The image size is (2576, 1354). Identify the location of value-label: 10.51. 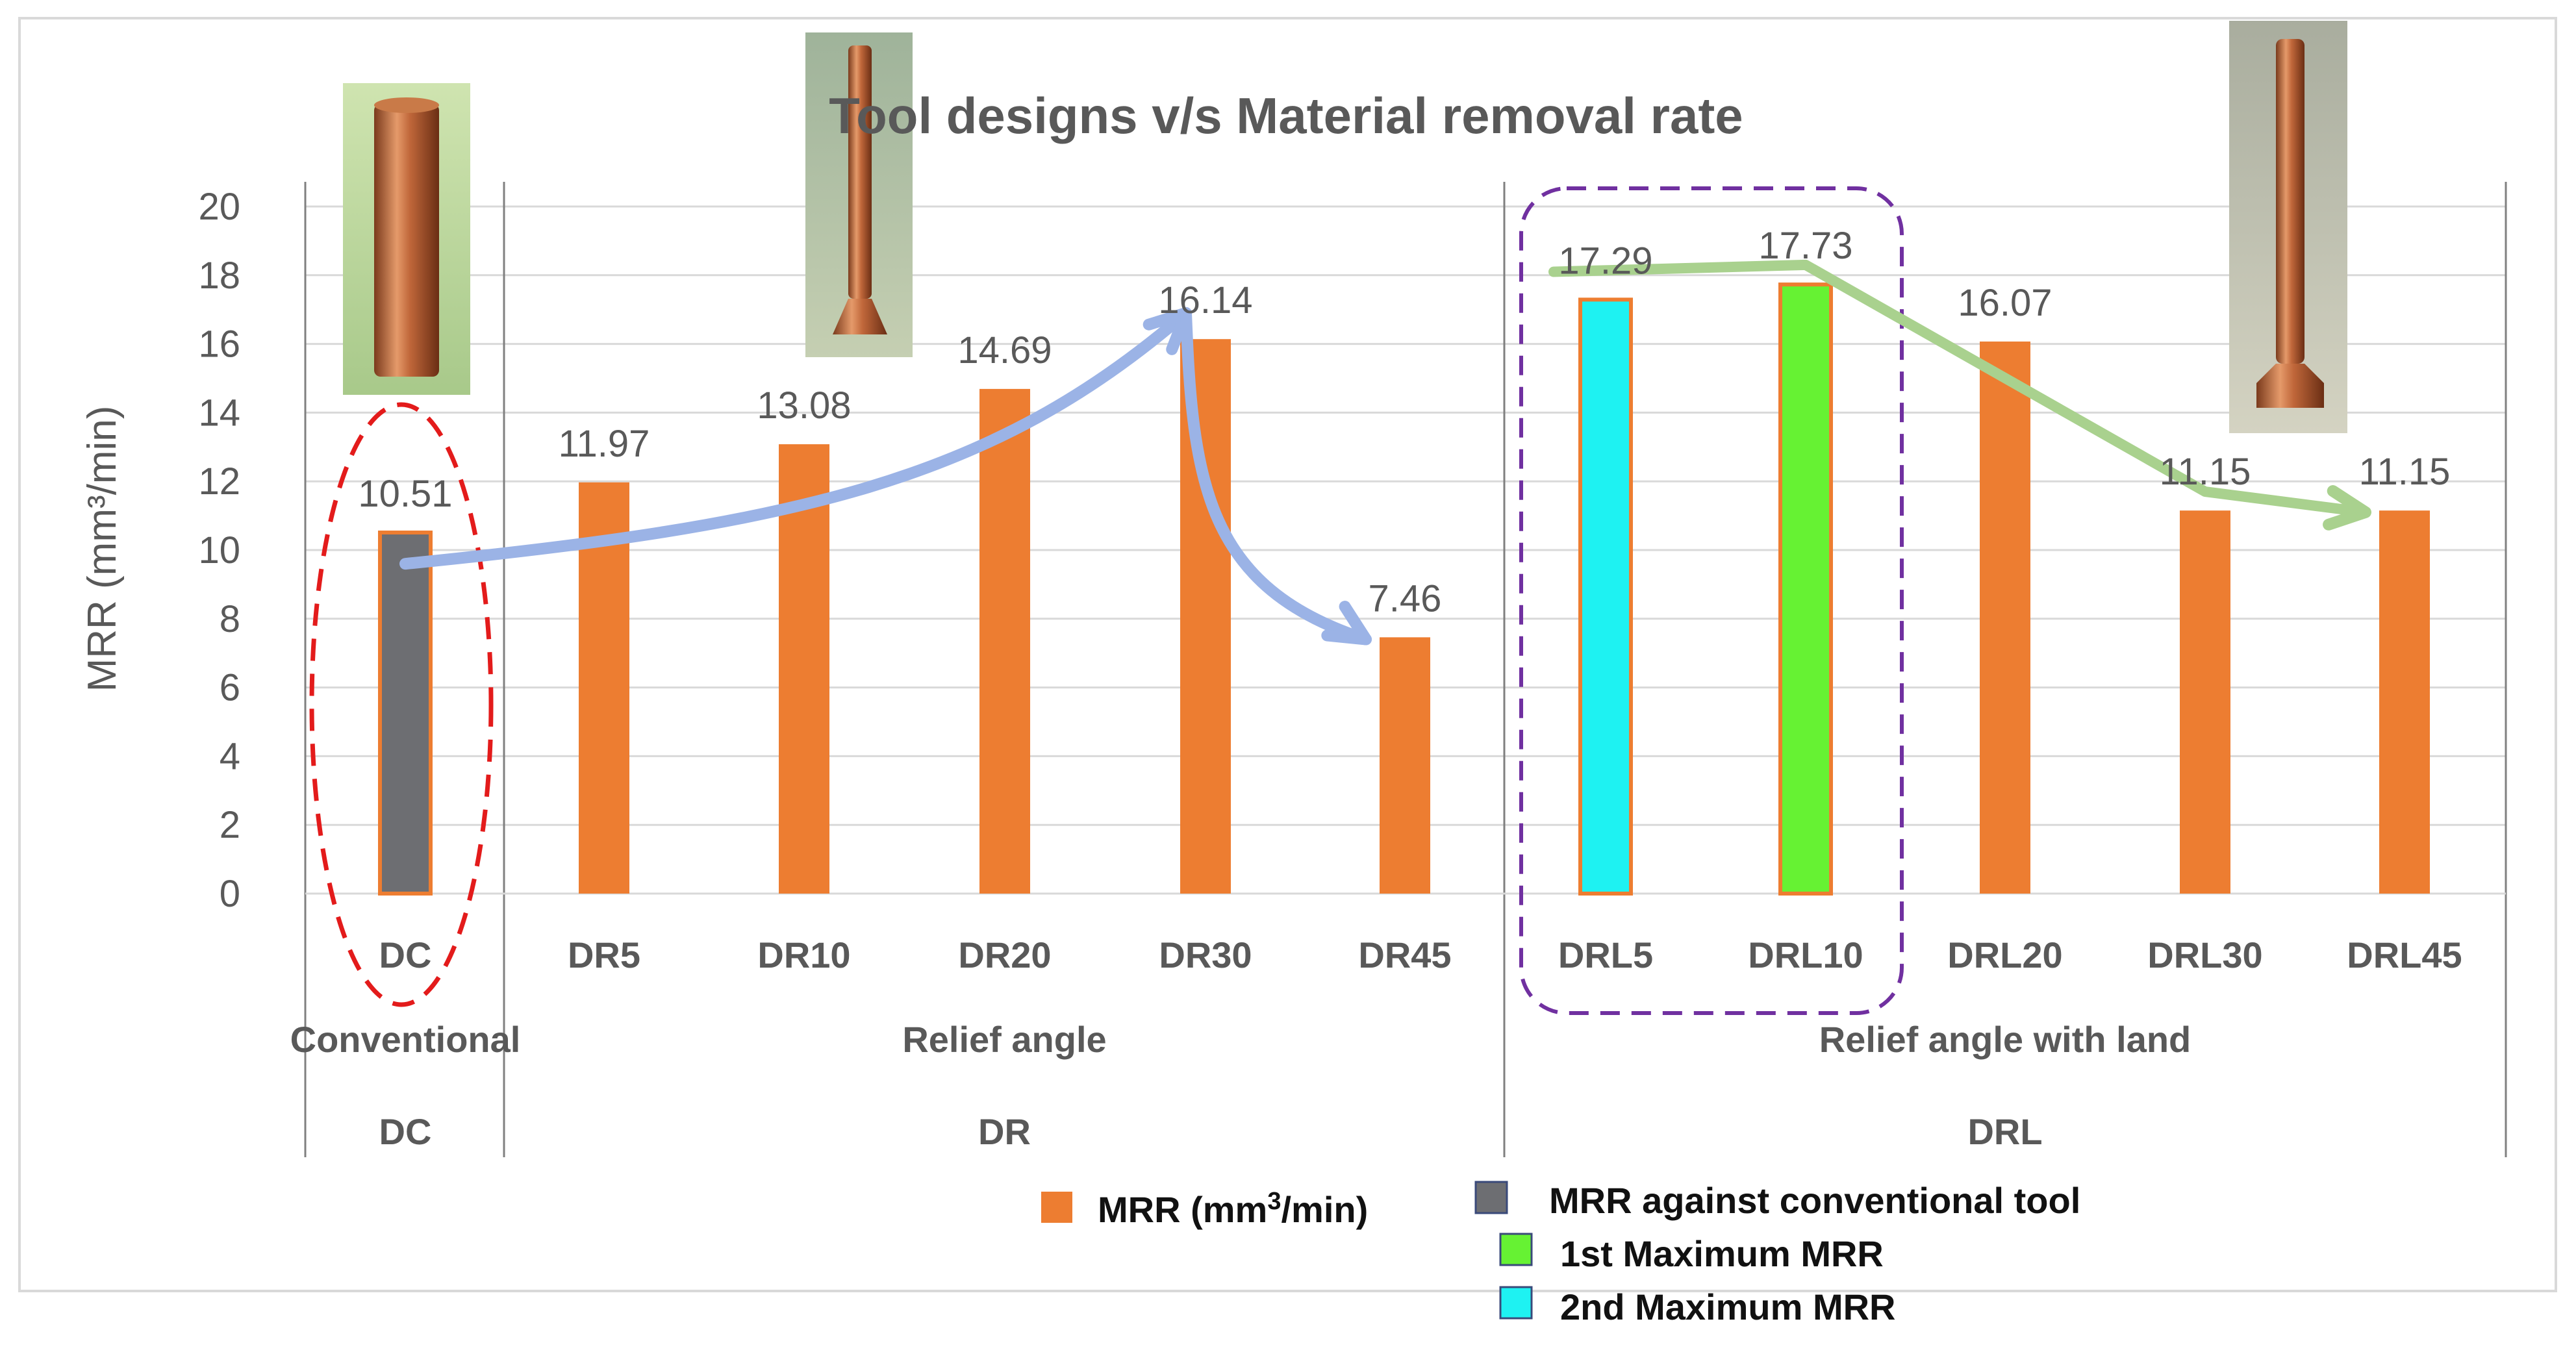
(405, 494).